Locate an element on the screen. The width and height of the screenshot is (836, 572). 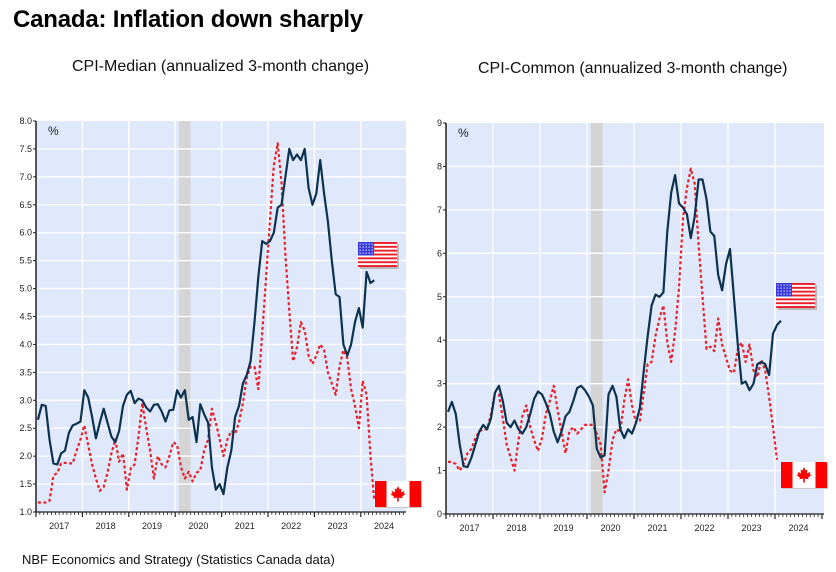
y-tick-label: 6.0 is located at coordinates (25, 233).